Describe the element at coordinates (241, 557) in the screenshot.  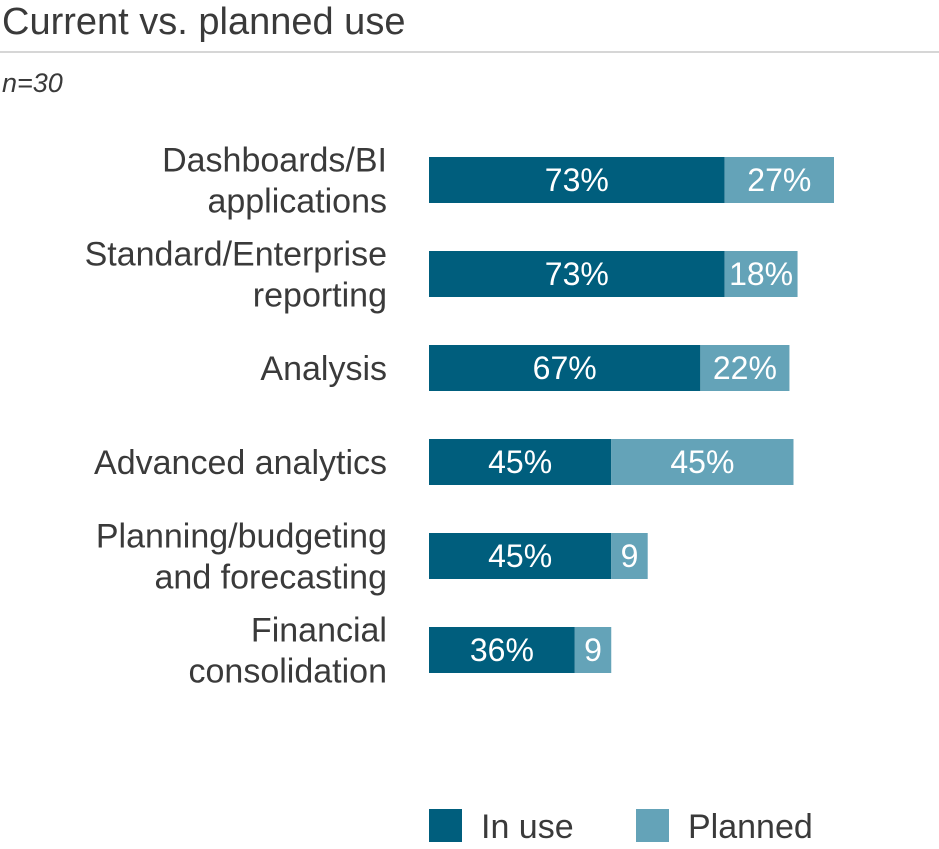
I see `category-label: Planning/budgeting and forecasting` at that location.